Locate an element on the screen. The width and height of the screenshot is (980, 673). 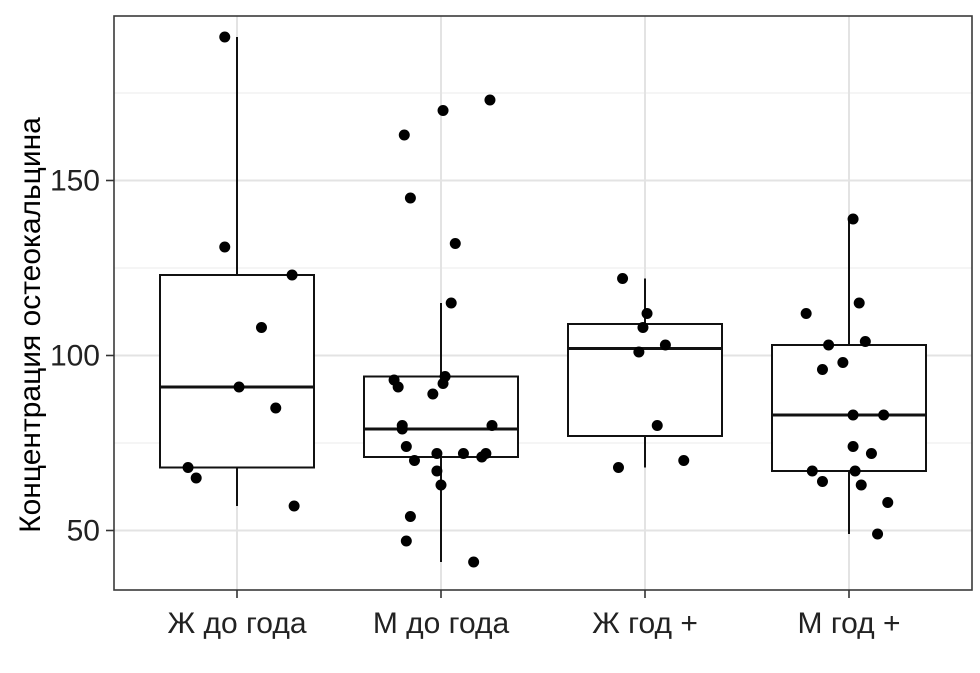
x-tick-label-0: Ж до года is located at coordinates (236, 623).